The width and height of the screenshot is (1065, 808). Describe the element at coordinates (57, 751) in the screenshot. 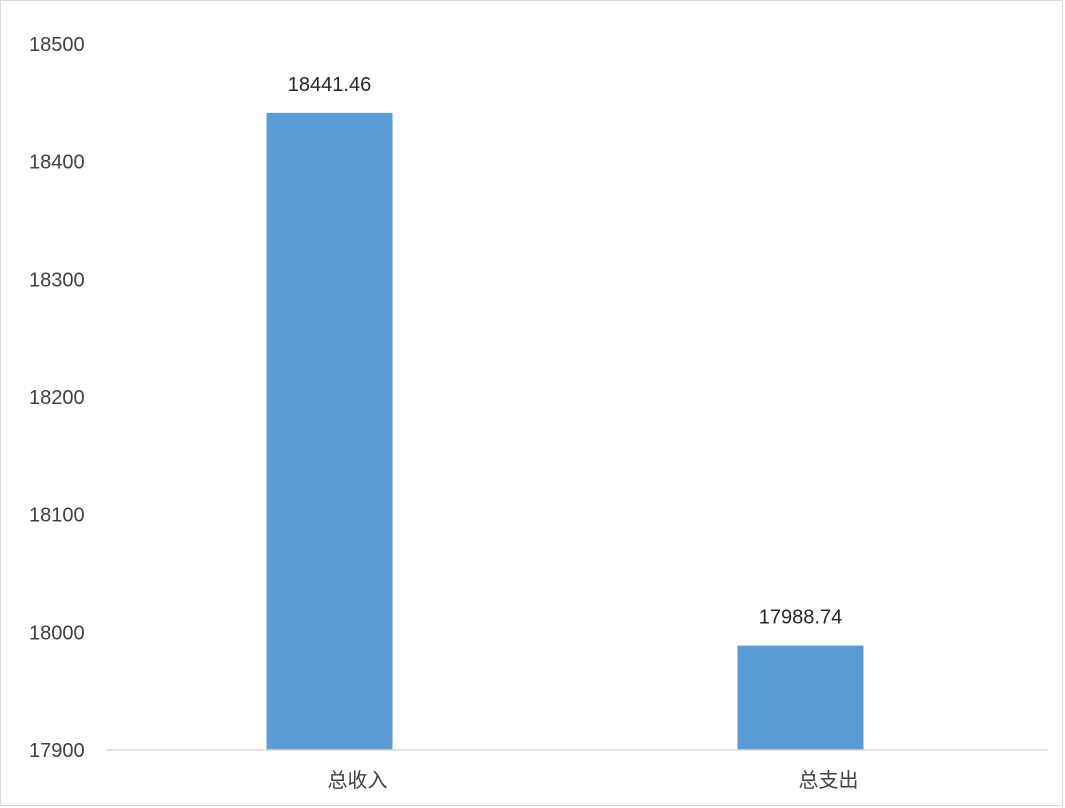

I see `y-tick-label: 17900` at that location.